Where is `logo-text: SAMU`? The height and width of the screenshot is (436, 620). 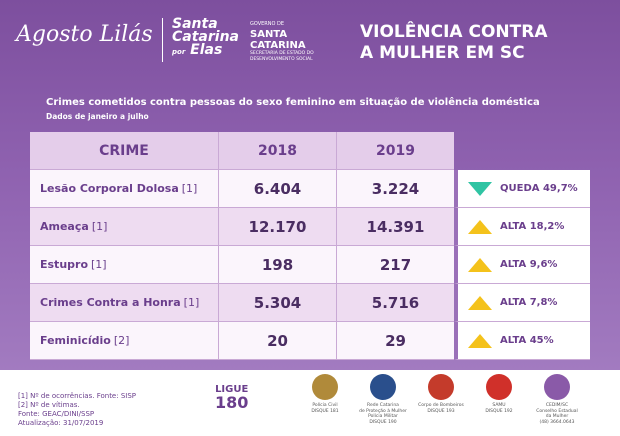 logo-text: SAMU is located at coordinates (499, 405).